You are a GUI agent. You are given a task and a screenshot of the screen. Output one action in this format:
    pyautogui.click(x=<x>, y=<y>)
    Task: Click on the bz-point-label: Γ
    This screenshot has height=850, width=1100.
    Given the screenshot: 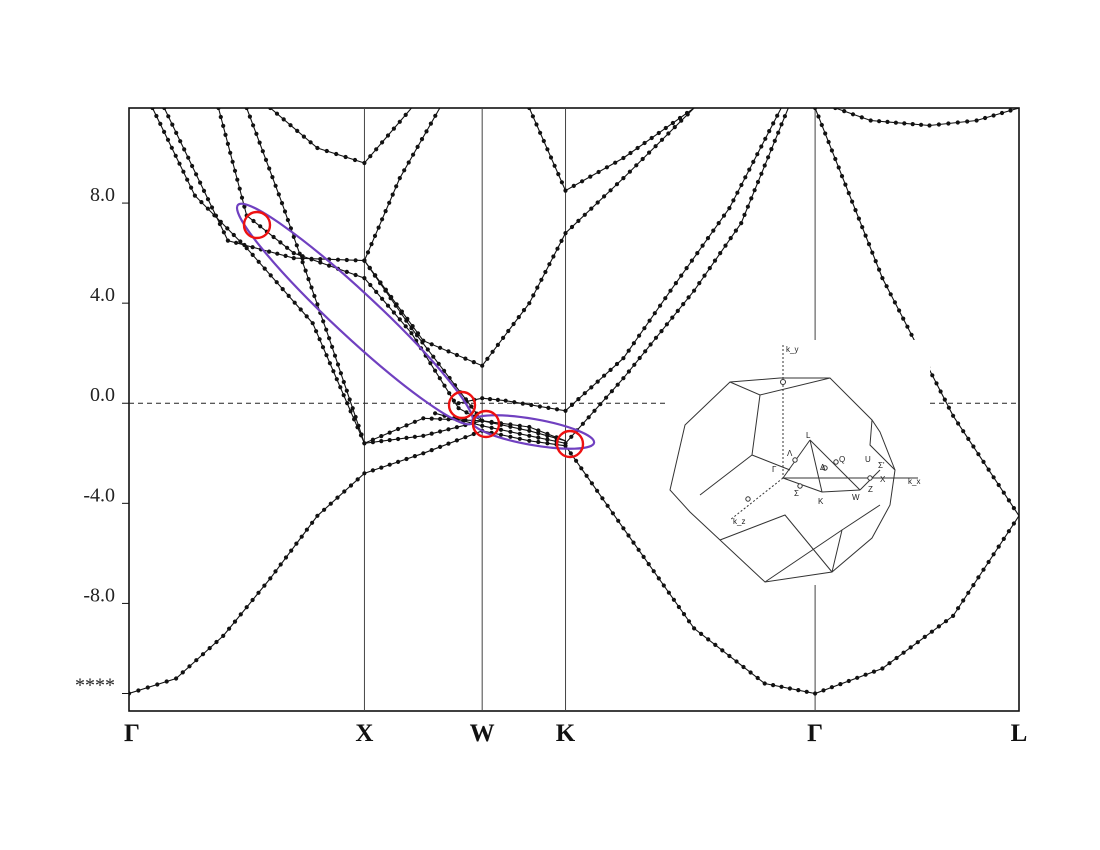 What is the action you would take?
    pyautogui.click(x=774, y=469)
    